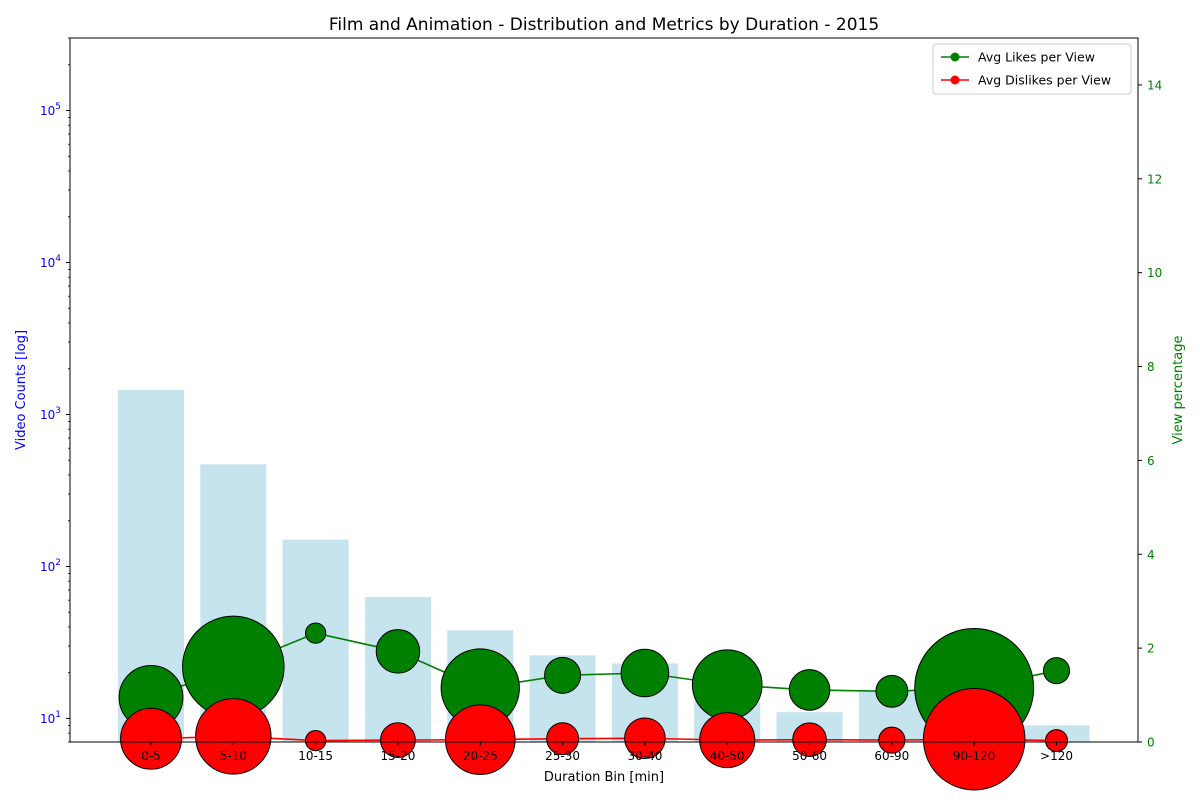 Image resolution: width=1200 pixels, height=800 pixels. Describe the element at coordinates (1151, 649) in the screenshot. I see `y-right-tick-label-1: 2` at that location.